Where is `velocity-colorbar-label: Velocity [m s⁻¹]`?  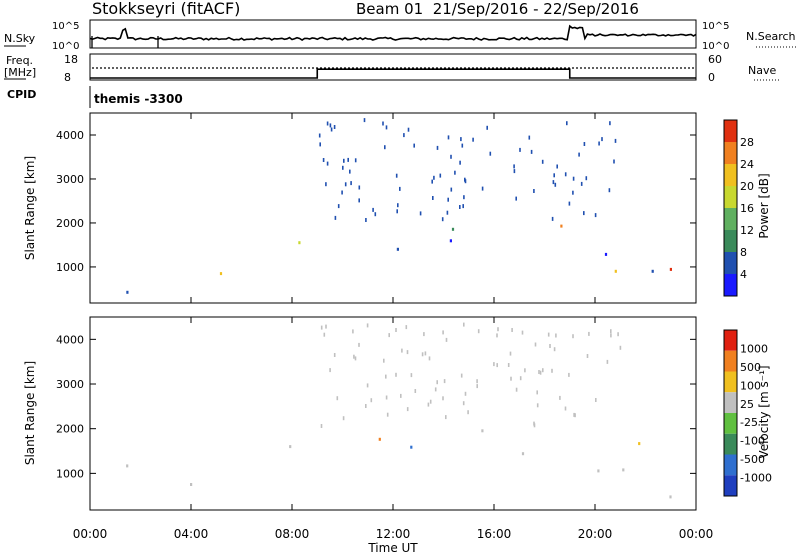
velocity-colorbar-label: Velocity [m s⁻¹] is located at coordinates (764, 411).